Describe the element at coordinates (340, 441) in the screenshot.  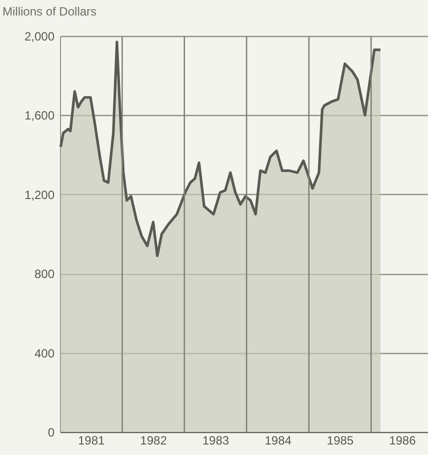
I see `x-tick-label: 1985` at that location.